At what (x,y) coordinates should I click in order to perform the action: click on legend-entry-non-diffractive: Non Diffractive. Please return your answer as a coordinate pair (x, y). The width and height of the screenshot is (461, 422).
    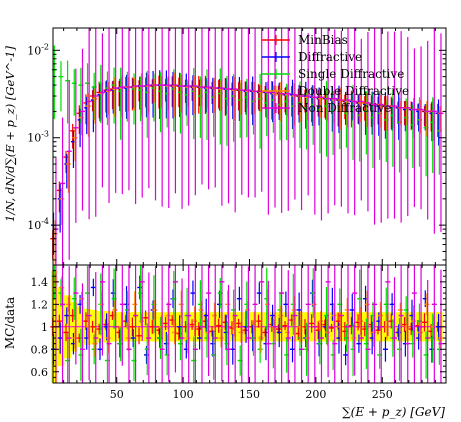
    Looking at the image, I should click on (326, 108).